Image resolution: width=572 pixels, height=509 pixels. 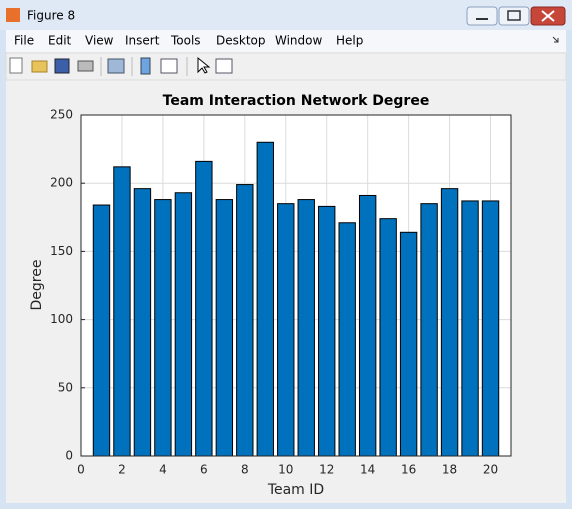 What do you see at coordinates (61, 251) in the screenshot?
I see `y-tick-label: 150` at bounding box center [61, 251].